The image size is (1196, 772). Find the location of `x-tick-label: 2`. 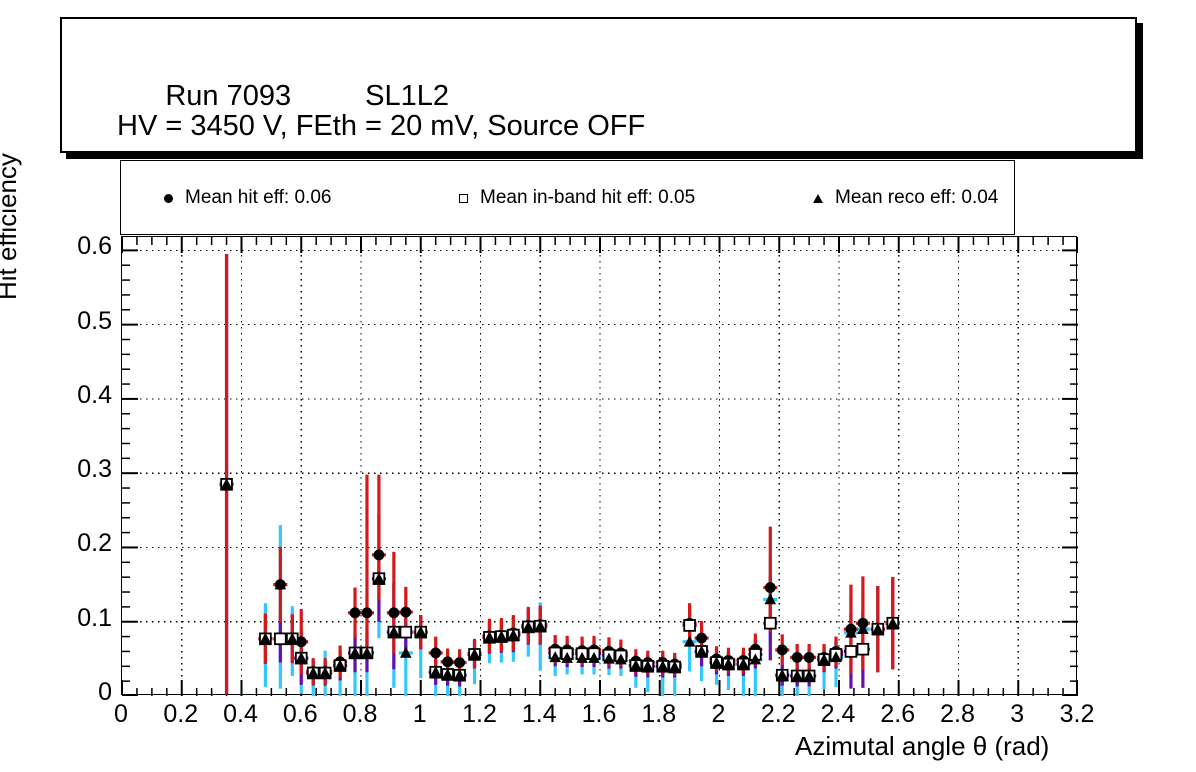

x-tick-label: 2 is located at coordinates (718, 714).